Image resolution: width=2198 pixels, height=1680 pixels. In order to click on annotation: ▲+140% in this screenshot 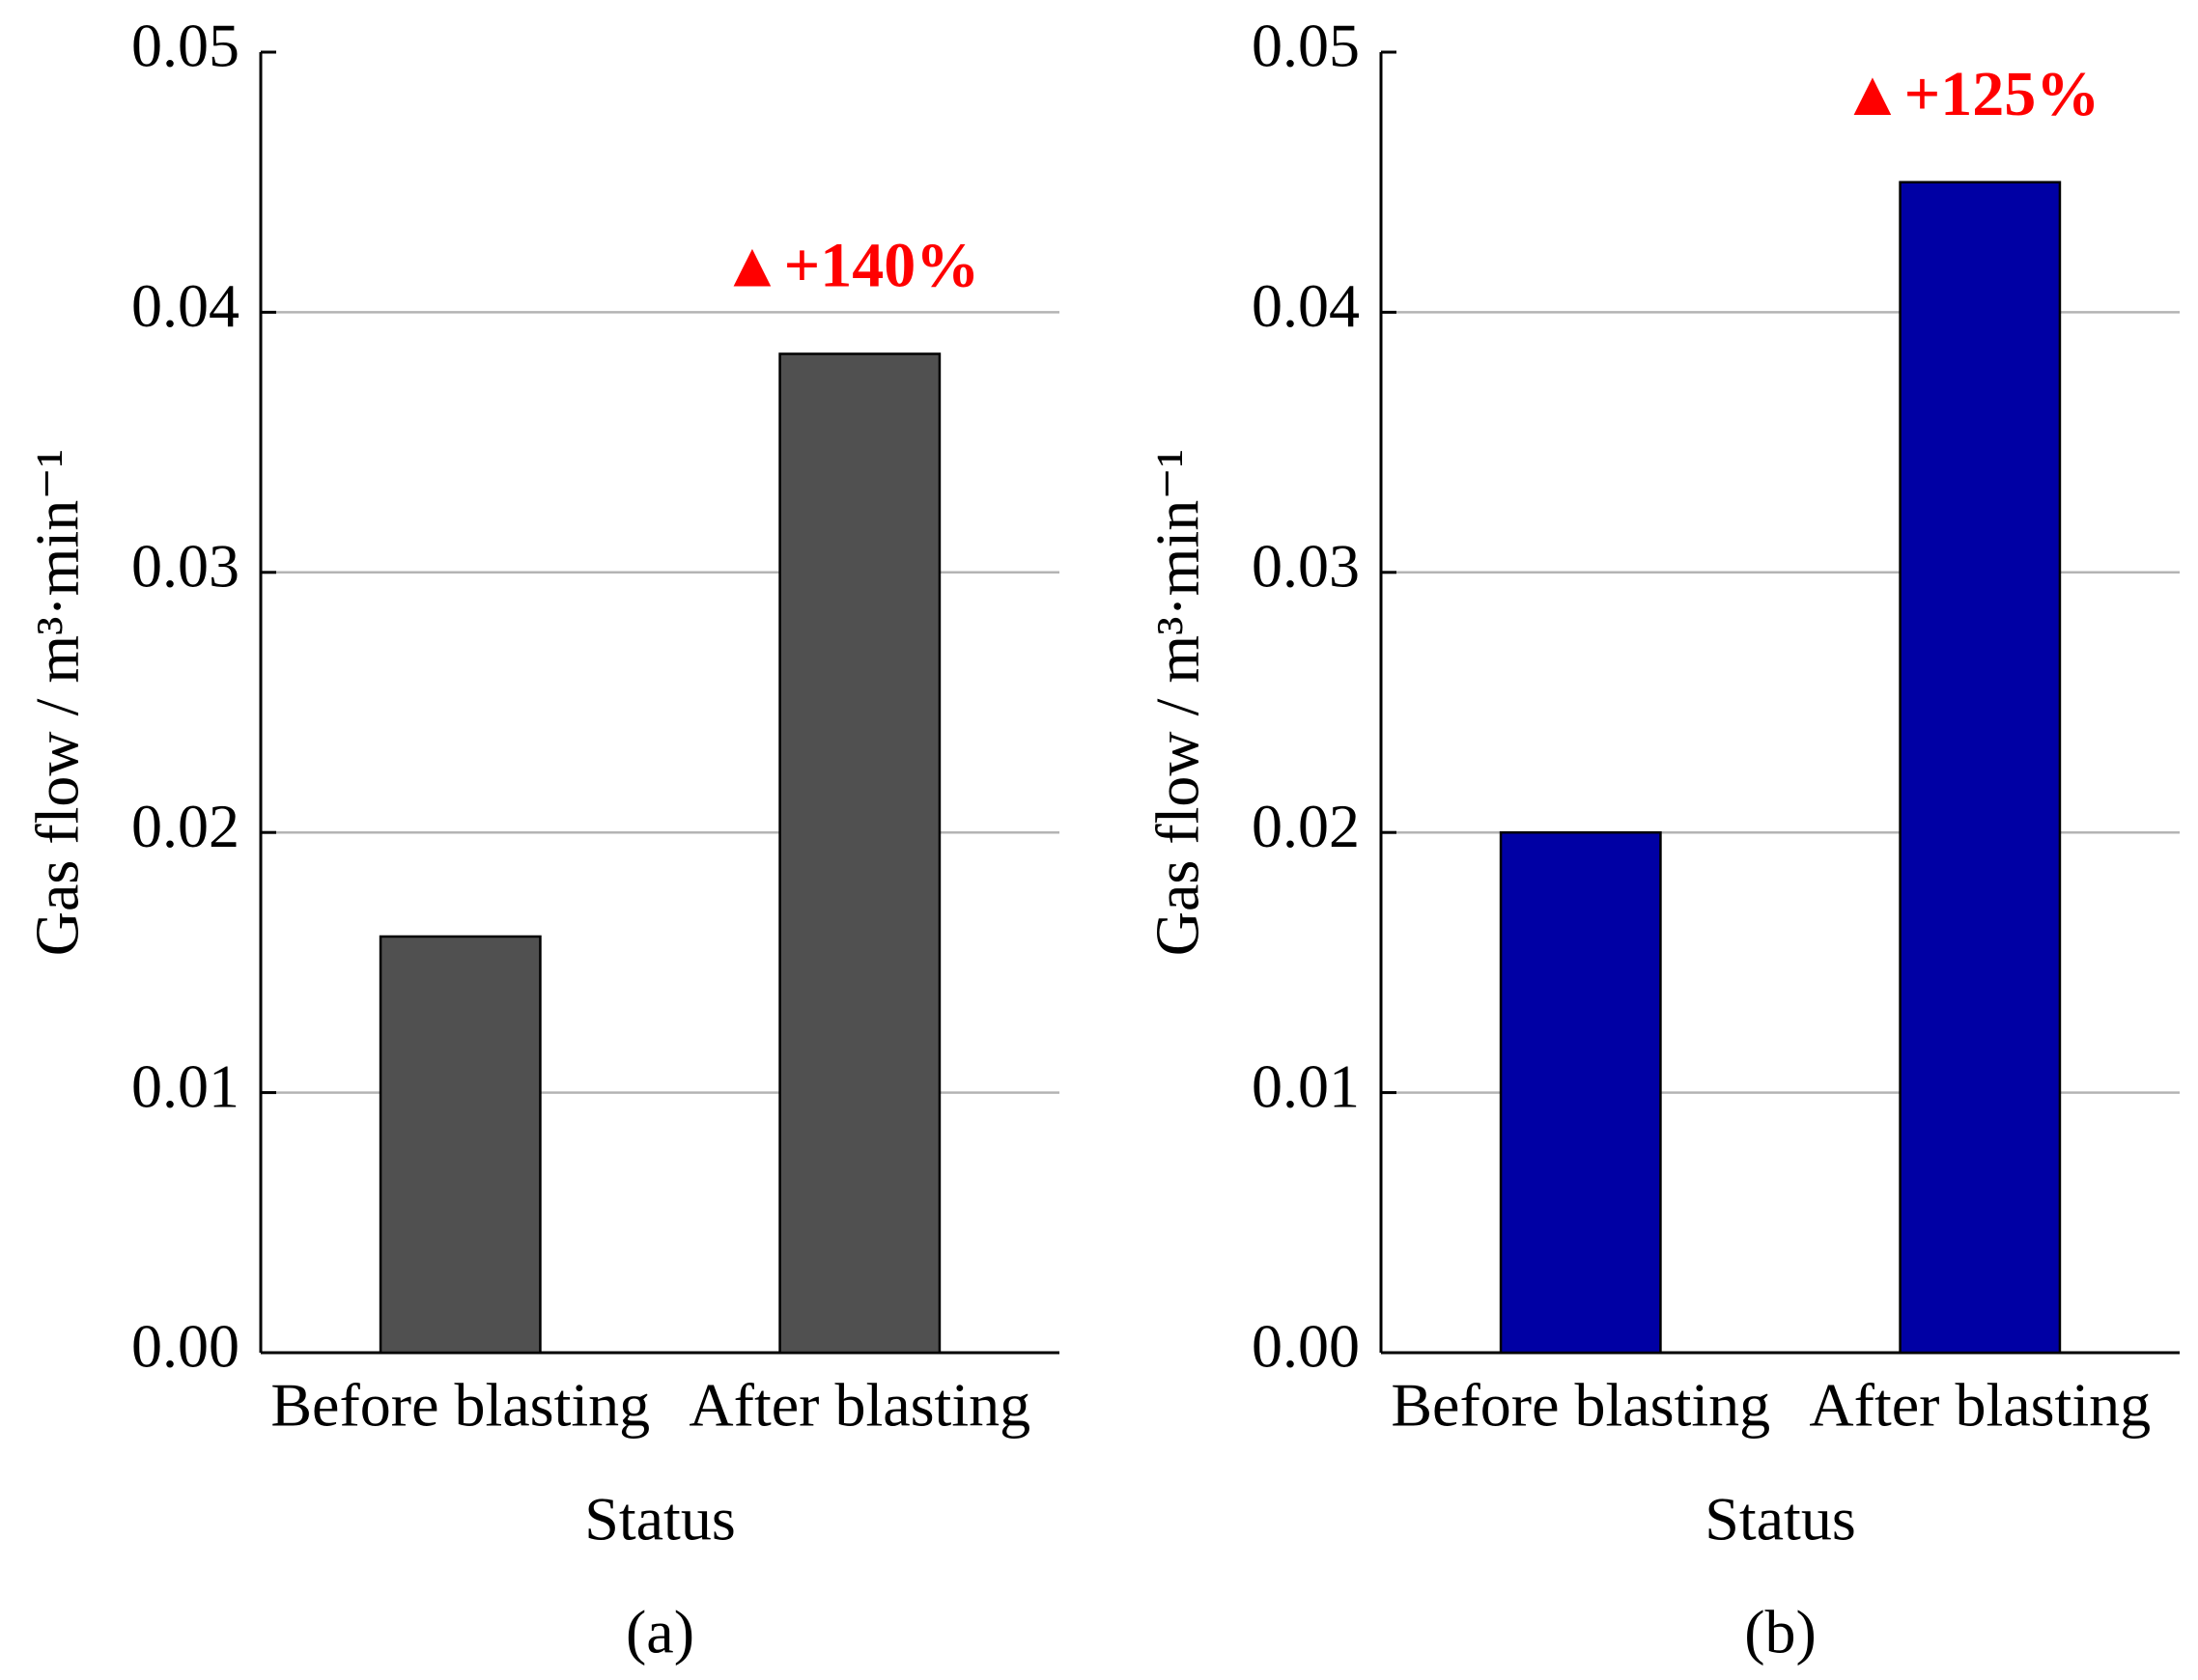, I will do `click(849, 266)`.